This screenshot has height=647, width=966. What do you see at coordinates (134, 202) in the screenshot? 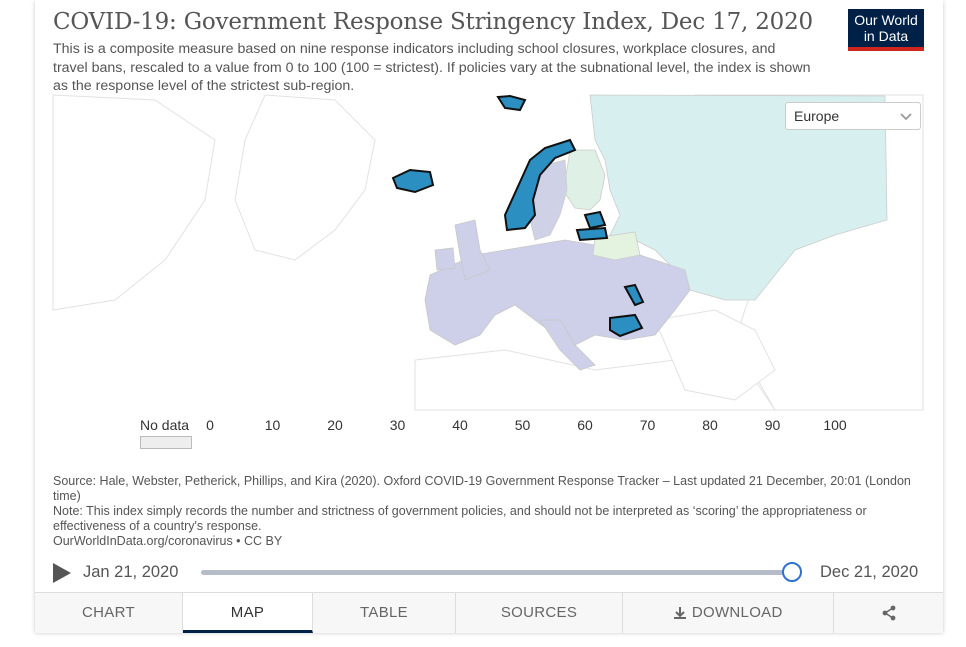
I see `north-america-outline` at bounding box center [134, 202].